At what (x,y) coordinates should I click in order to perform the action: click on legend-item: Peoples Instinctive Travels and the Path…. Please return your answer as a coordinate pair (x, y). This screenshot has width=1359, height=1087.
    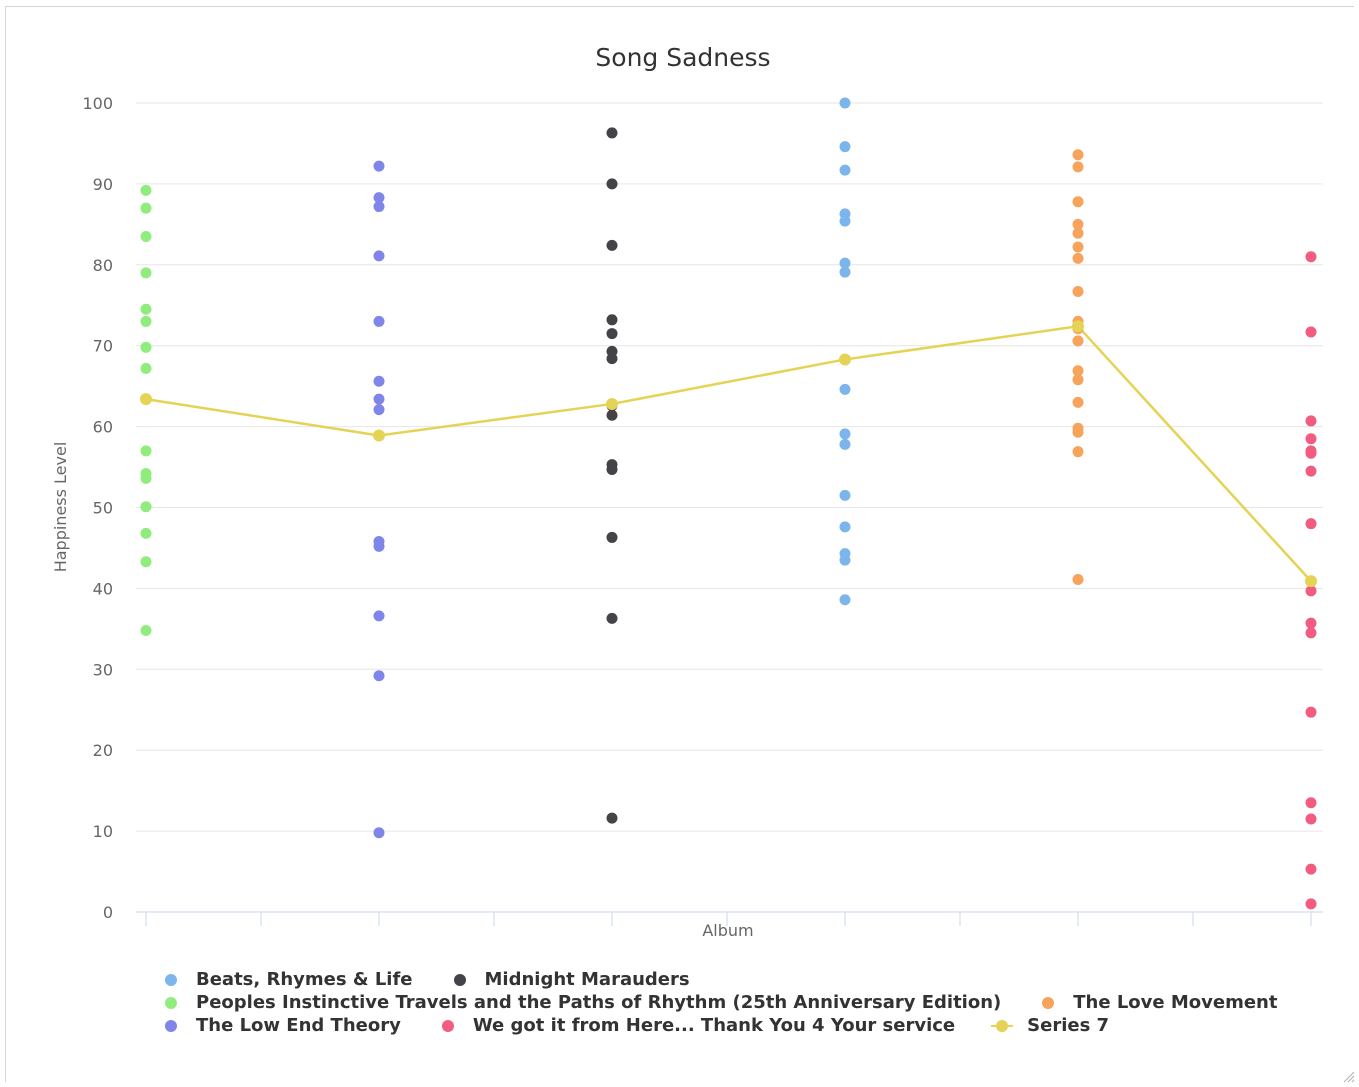
    Looking at the image, I should click on (580, 1002).